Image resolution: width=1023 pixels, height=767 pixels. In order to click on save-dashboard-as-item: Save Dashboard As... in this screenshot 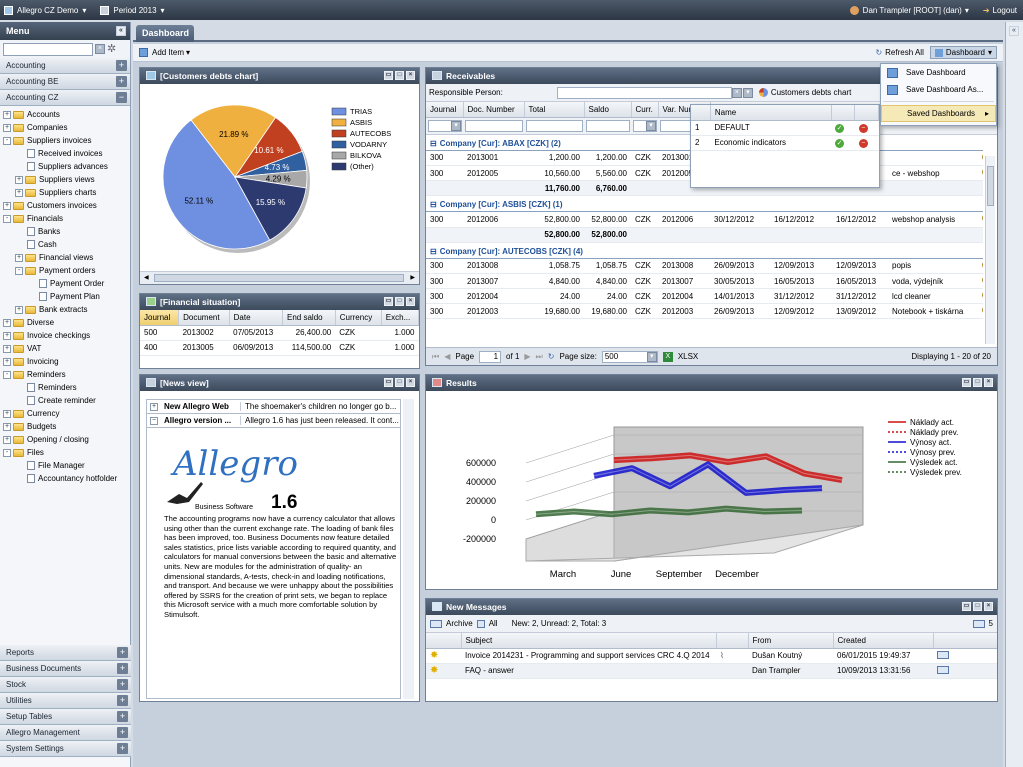, I will do `click(938, 89)`.